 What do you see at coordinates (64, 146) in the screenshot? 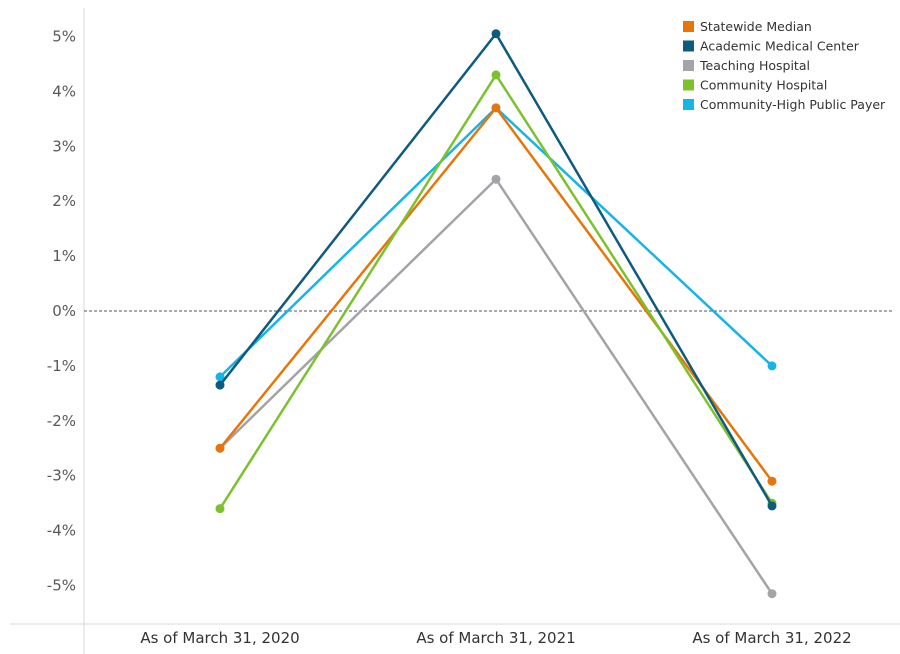
I see `y-tick-label: 3%` at bounding box center [64, 146].